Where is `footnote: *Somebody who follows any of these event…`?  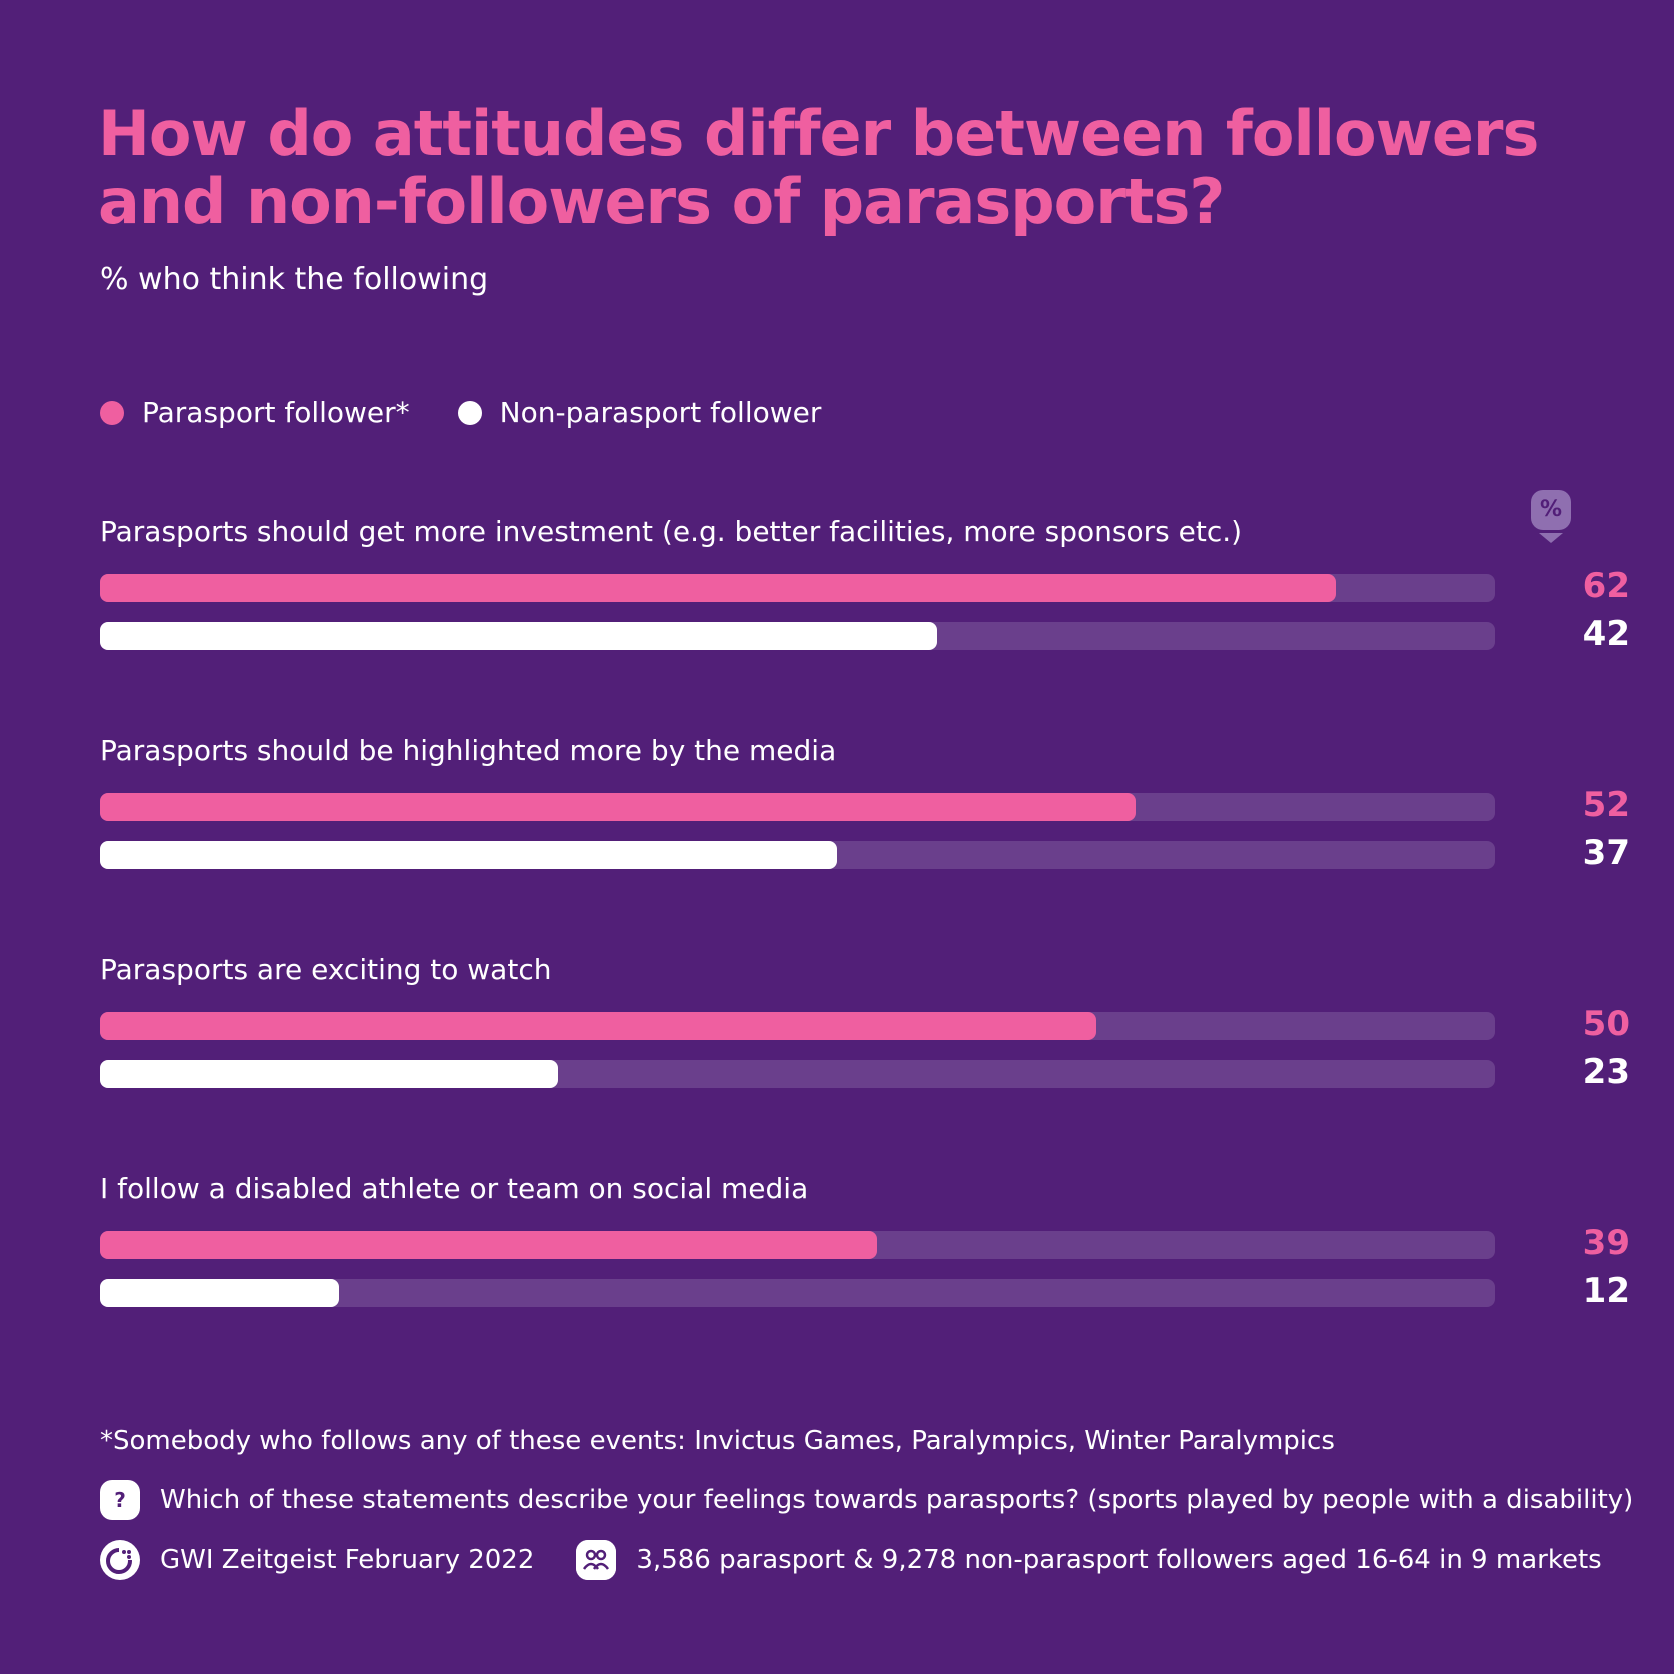
footnote: *Somebody who follows any of these event… is located at coordinates (717, 1441).